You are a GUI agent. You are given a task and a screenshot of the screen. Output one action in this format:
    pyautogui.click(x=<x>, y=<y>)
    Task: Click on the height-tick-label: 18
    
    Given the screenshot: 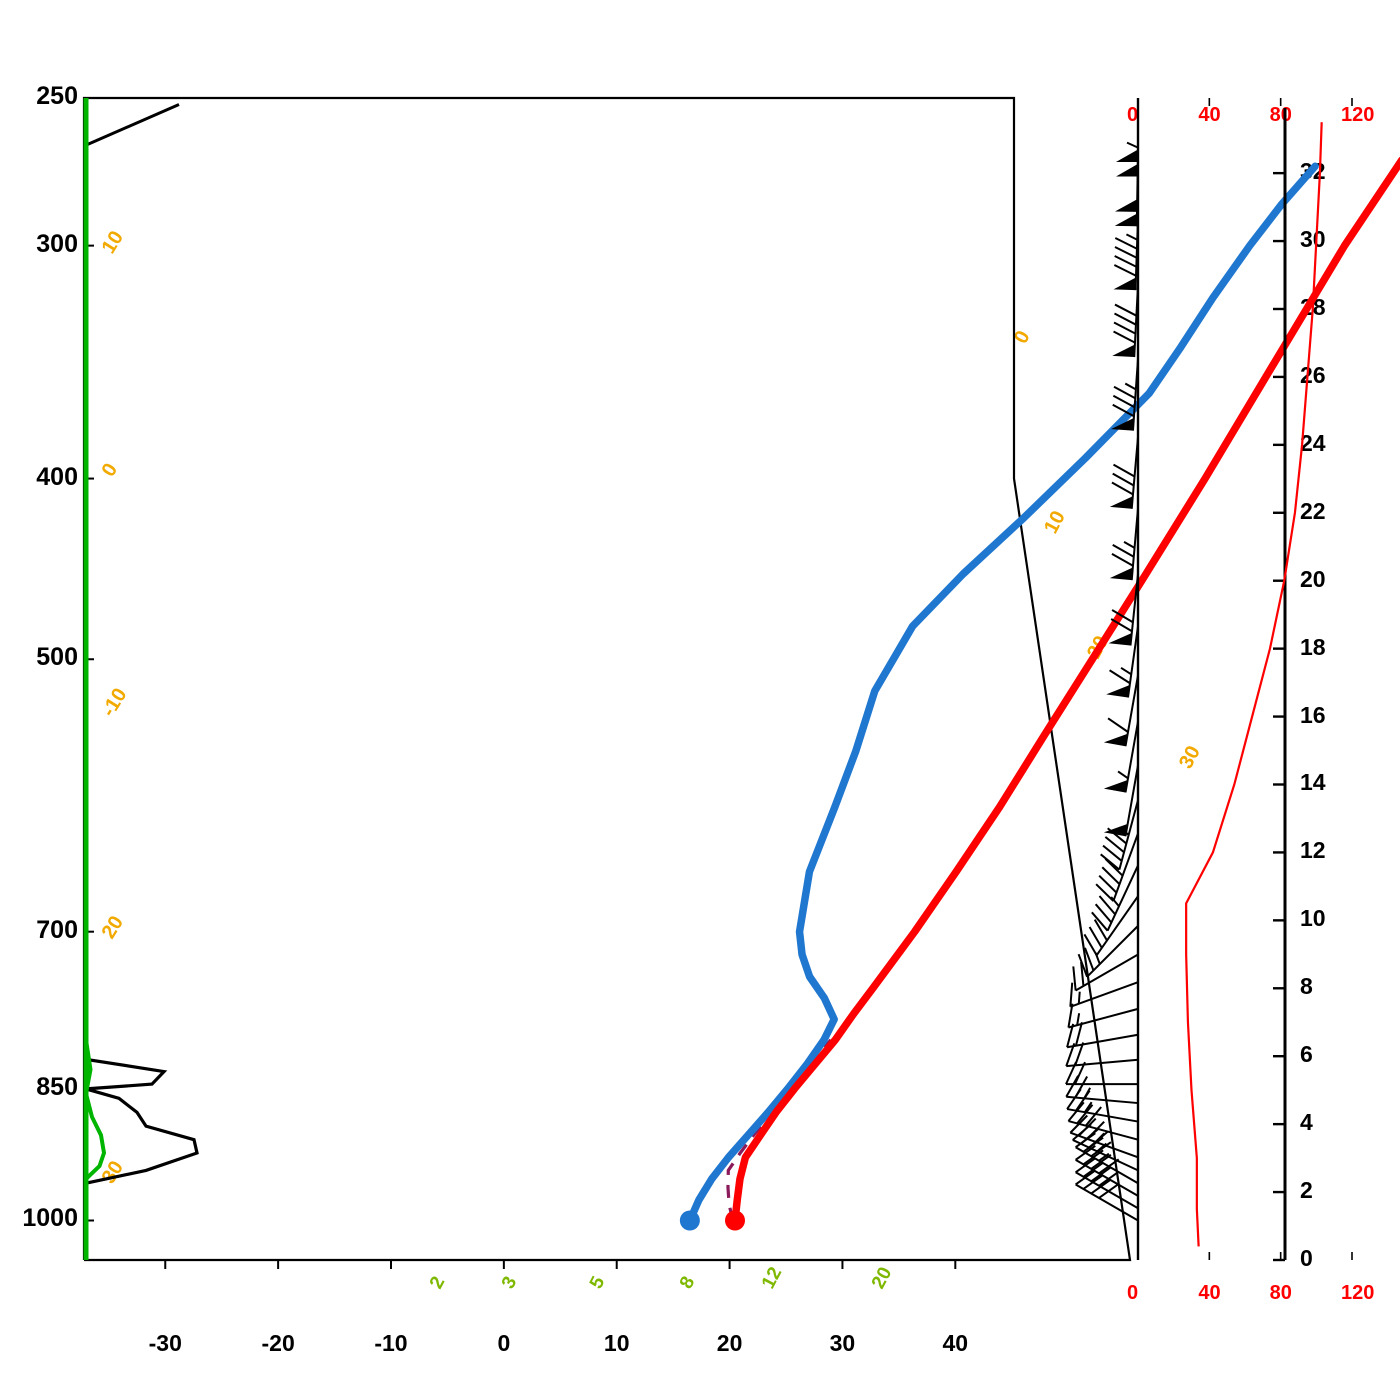 What is the action you would take?
    pyautogui.click(x=1313, y=646)
    